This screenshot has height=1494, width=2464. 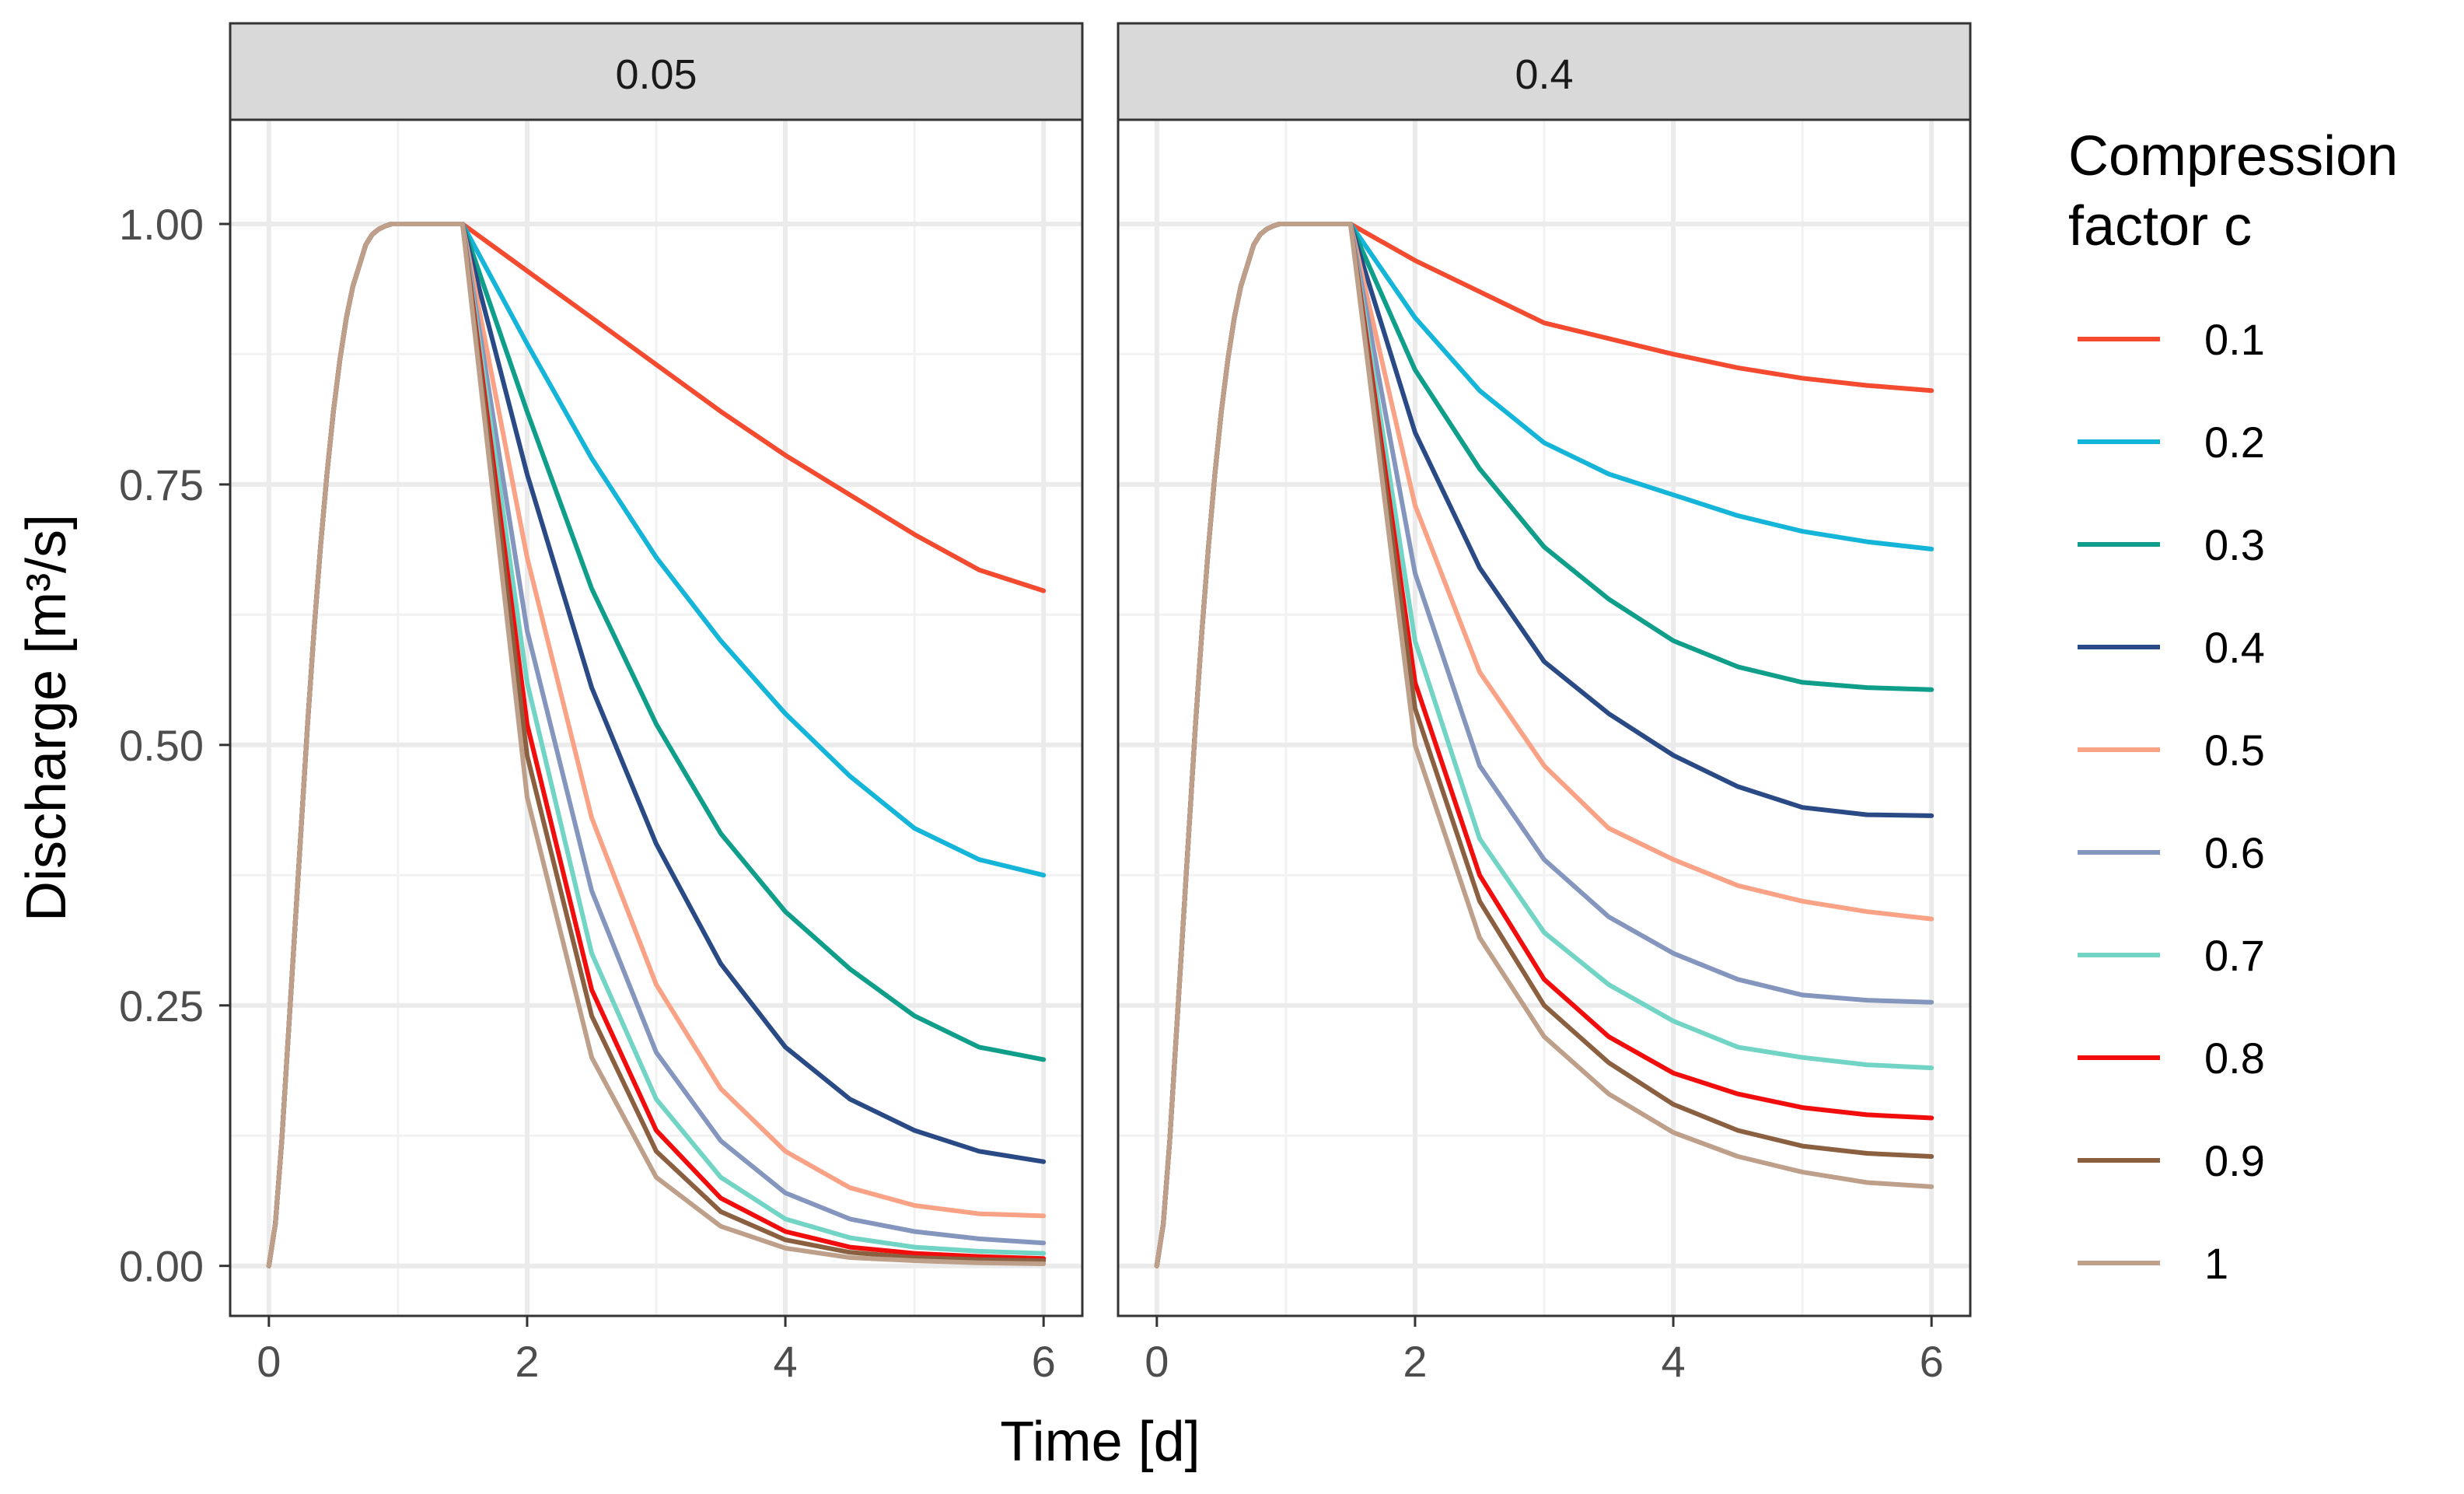 What do you see at coordinates (161, 745) in the screenshot?
I see `y-tick-label: 0.50` at bounding box center [161, 745].